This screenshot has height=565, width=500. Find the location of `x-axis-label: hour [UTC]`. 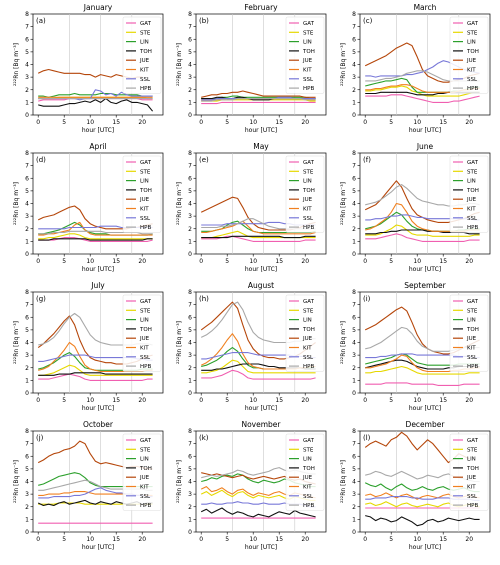

x-axis-label: hour [UTC] is located at coordinates (425, 269).